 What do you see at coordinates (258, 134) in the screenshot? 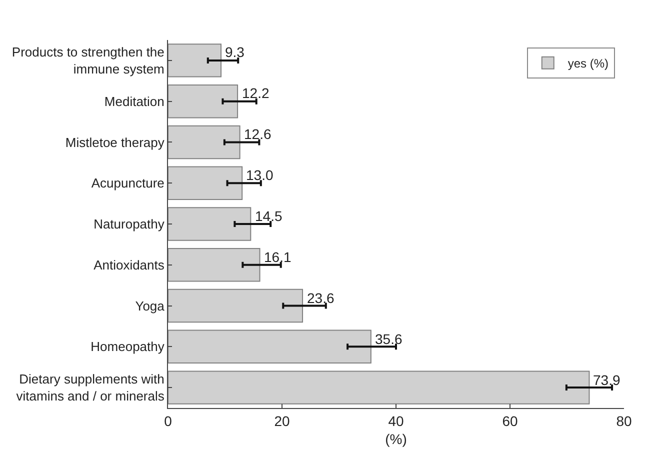
I see `data-label: 12.6` at bounding box center [258, 134].